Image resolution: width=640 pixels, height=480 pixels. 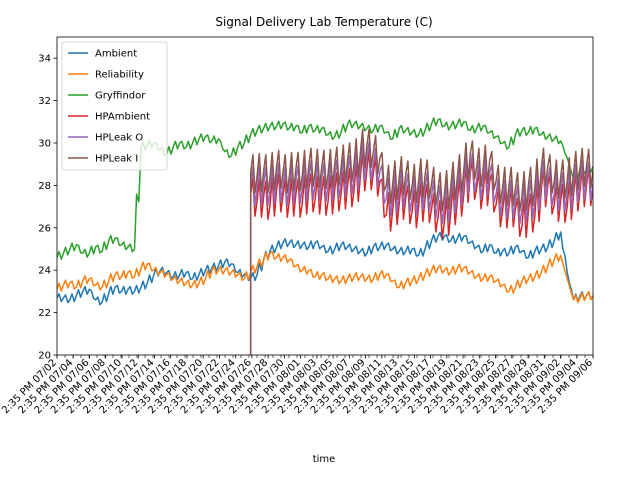 I want to click on legend-label: HPLeak I, so click(x=116, y=159).